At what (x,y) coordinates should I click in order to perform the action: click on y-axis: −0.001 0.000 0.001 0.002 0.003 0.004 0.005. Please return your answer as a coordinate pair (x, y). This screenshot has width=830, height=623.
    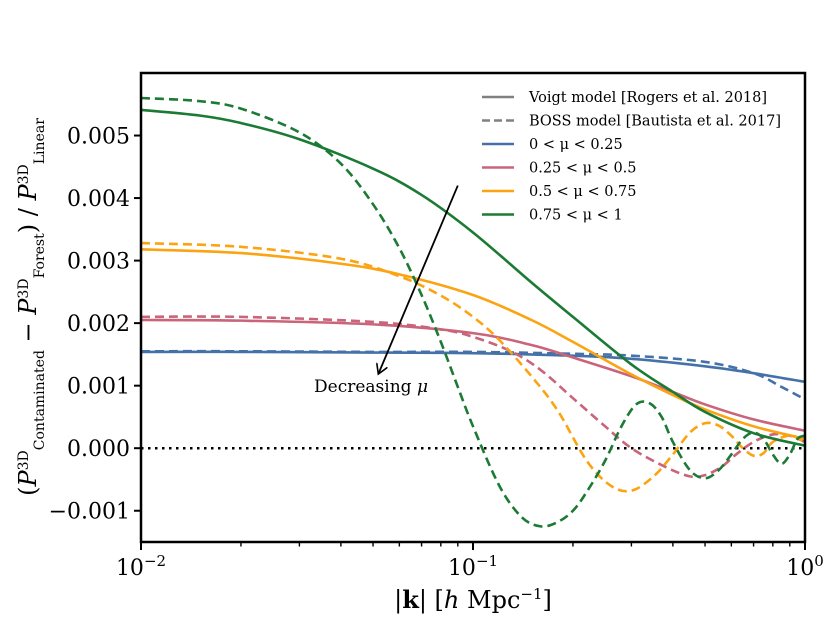
    Looking at the image, I should click on (95, 325).